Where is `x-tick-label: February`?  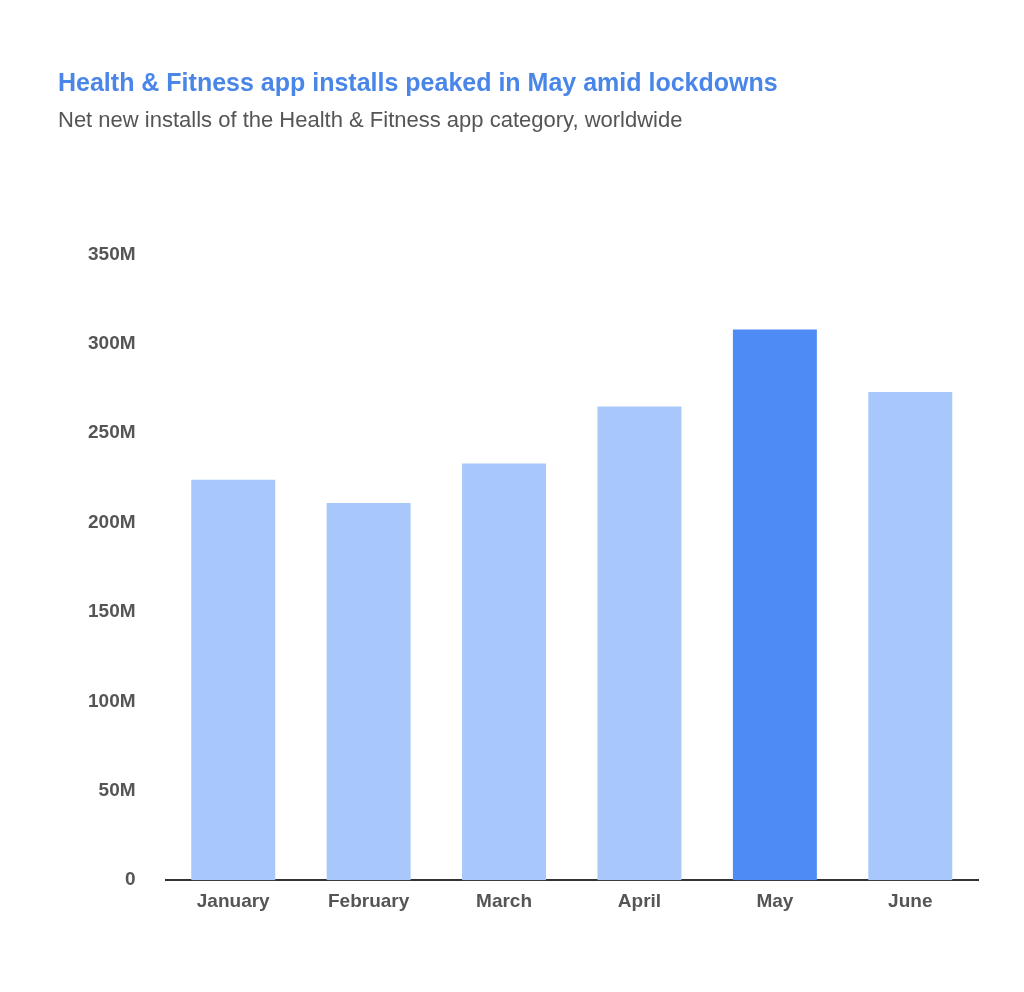 x-tick-label: February is located at coordinates (368, 900).